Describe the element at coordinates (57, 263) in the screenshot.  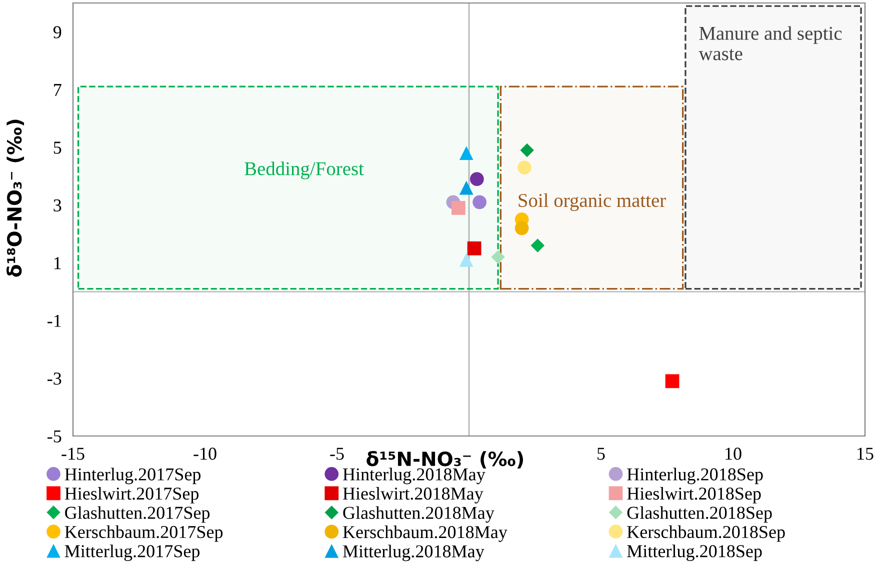
I see `y-tick-label: 1` at that location.